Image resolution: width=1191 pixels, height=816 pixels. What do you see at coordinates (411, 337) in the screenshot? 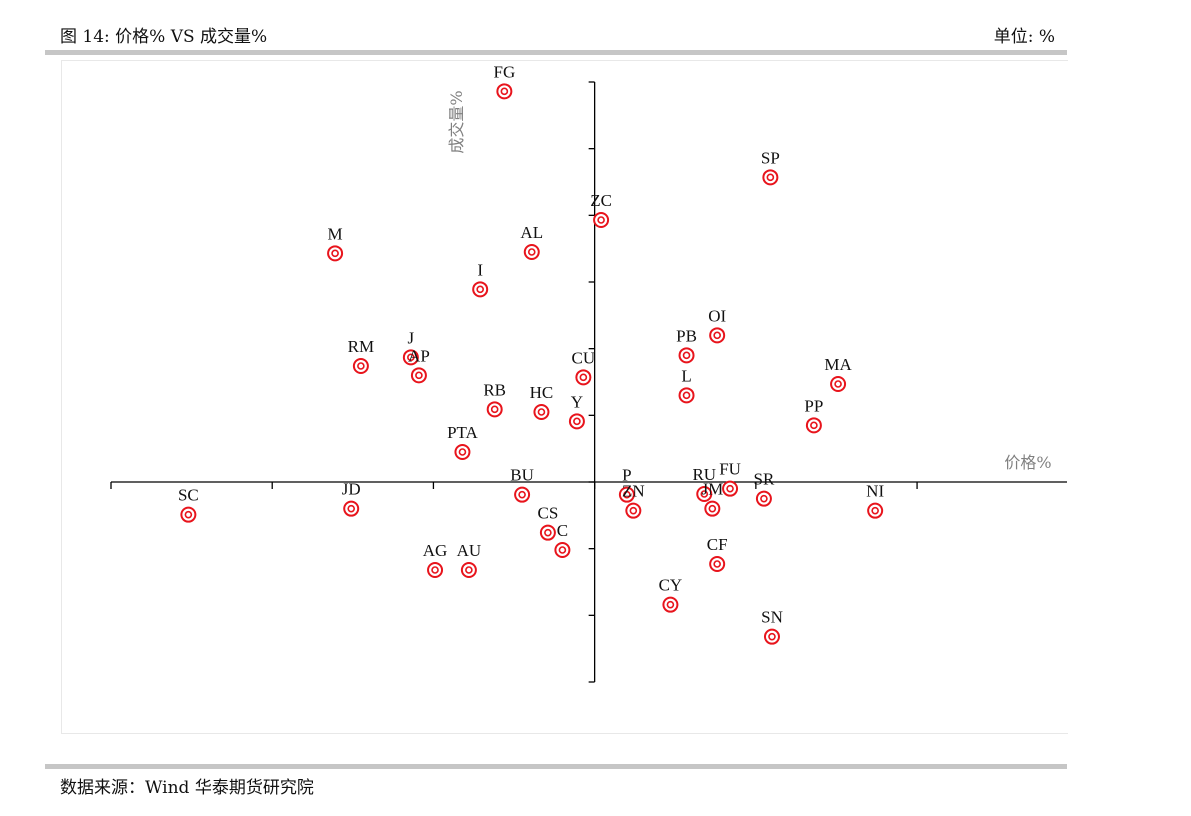
I see `point-label: J` at bounding box center [411, 337].